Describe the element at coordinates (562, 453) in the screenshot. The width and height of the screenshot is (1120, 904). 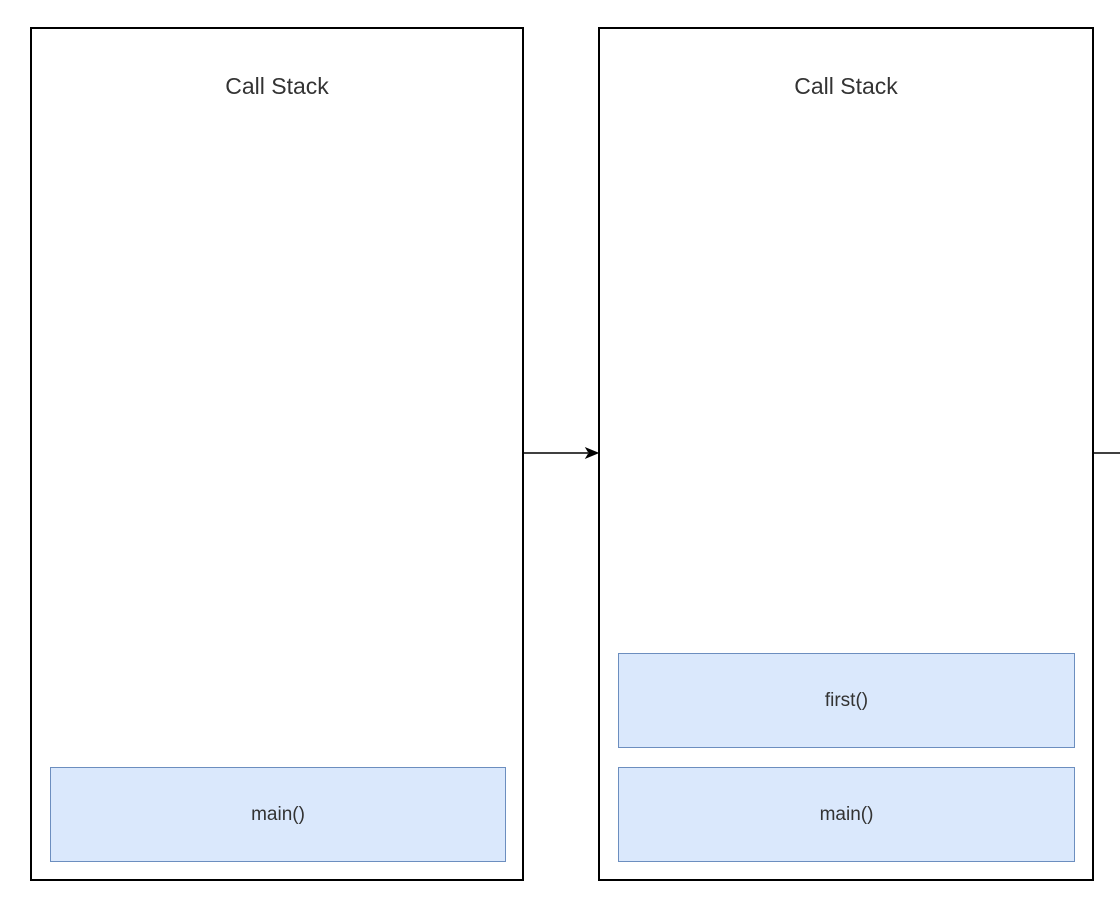
I see `arrow-panel1-to-panel2` at that location.